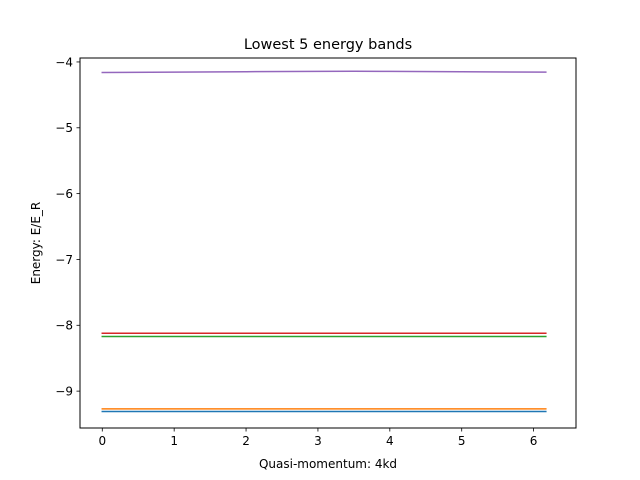  What do you see at coordinates (102, 441) in the screenshot?
I see `x-tick-label: 0` at bounding box center [102, 441].